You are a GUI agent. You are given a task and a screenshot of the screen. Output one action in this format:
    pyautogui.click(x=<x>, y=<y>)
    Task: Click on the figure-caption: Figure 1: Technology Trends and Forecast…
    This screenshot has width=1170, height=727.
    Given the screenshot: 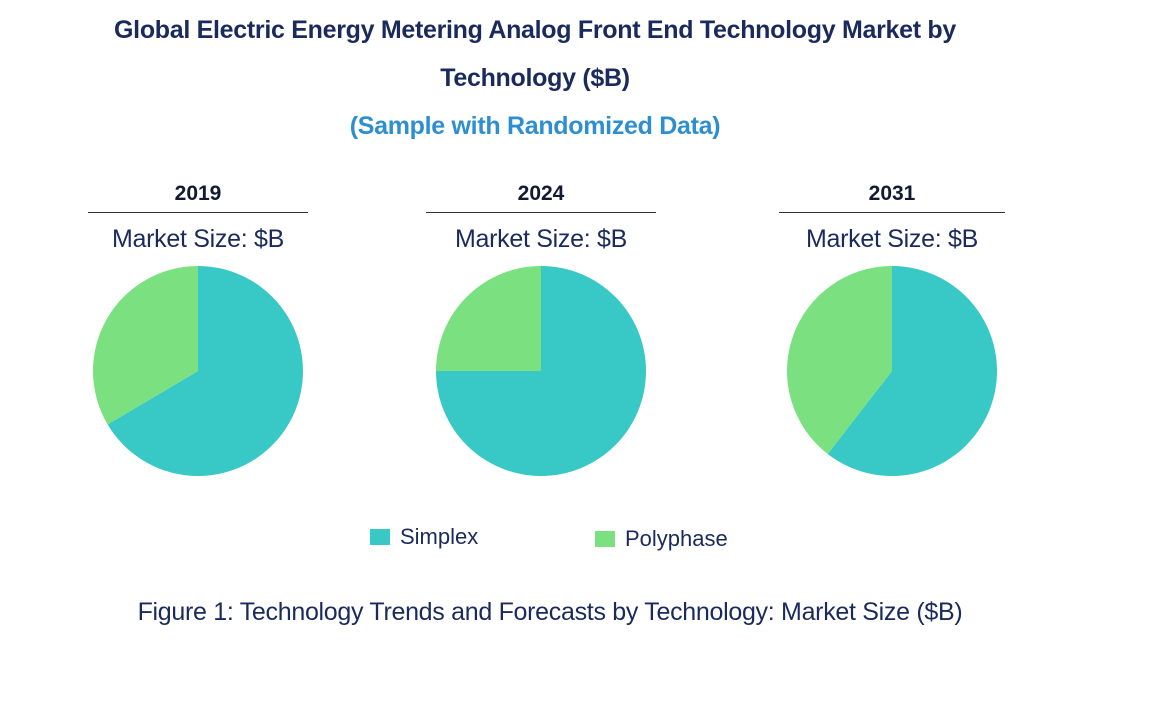 What is the action you would take?
    pyautogui.click(x=550, y=612)
    